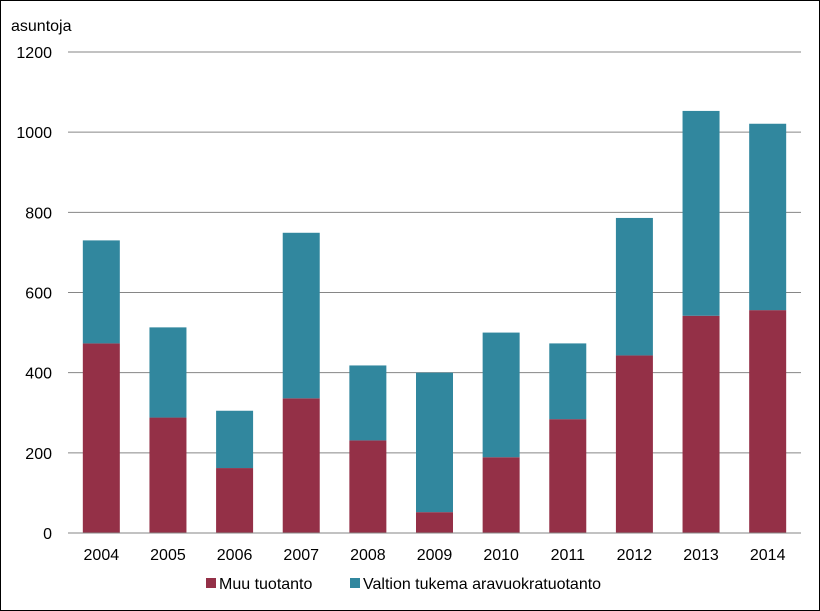 This screenshot has width=820, height=611. What do you see at coordinates (102, 555) in the screenshot?
I see `x-tick-label: 2004` at bounding box center [102, 555].